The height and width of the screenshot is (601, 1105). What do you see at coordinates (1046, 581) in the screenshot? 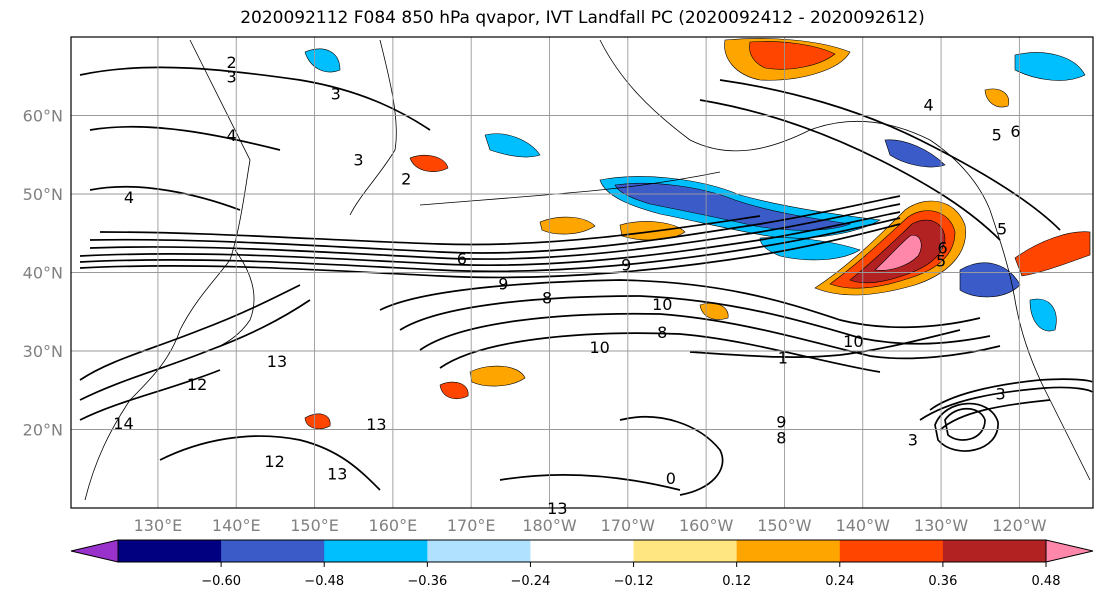
I see `colorbar-tick-label: 0.48` at bounding box center [1046, 581].